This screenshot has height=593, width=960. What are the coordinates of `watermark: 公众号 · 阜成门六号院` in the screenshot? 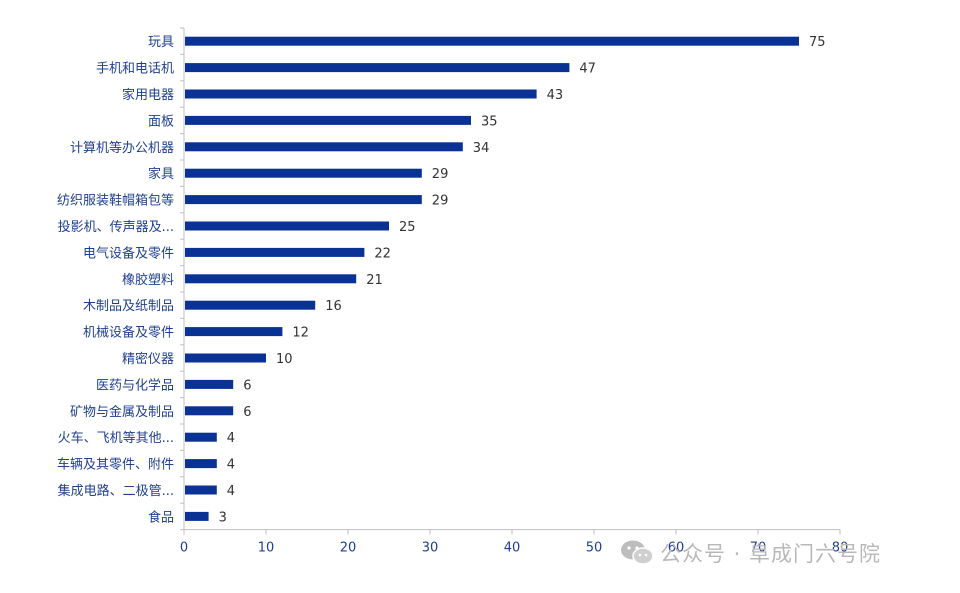 It's located at (750, 553).